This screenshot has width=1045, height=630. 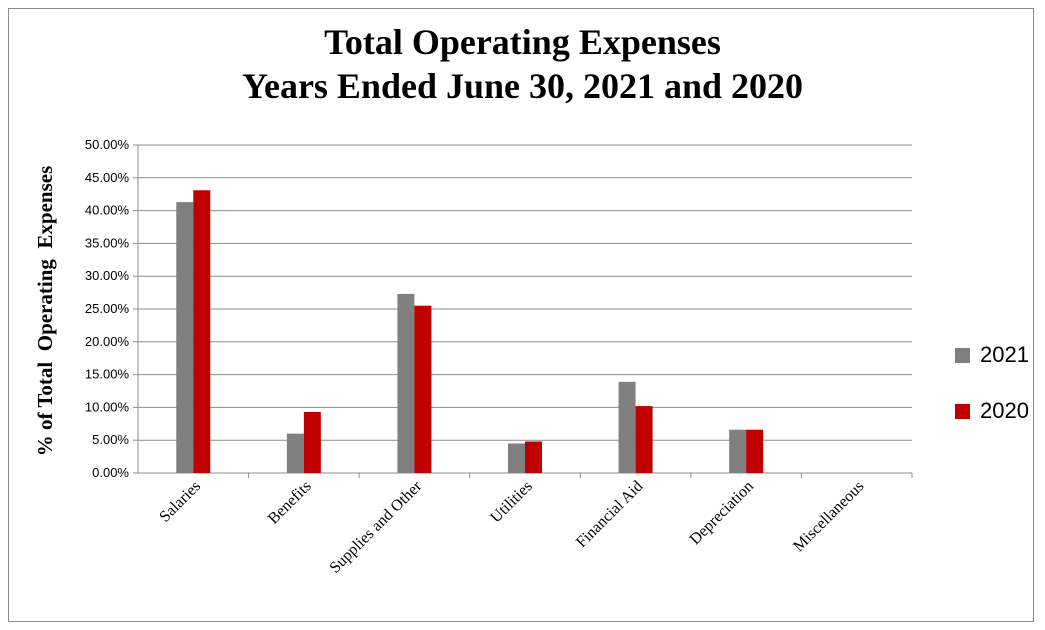 What do you see at coordinates (828, 516) in the screenshot?
I see `x-tick-label: Miscellaneous` at bounding box center [828, 516].